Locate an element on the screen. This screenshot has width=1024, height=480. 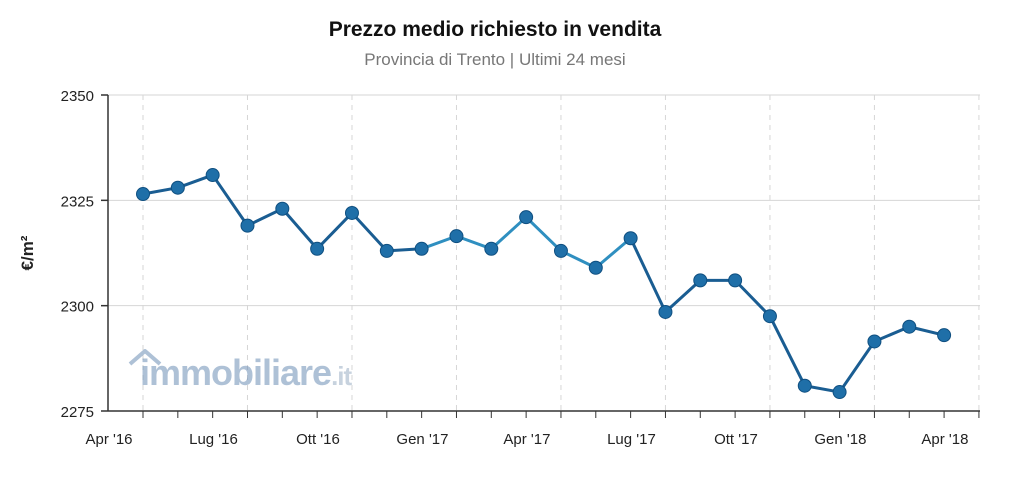
x-tick-label: Apr '16 is located at coordinates (108, 439).